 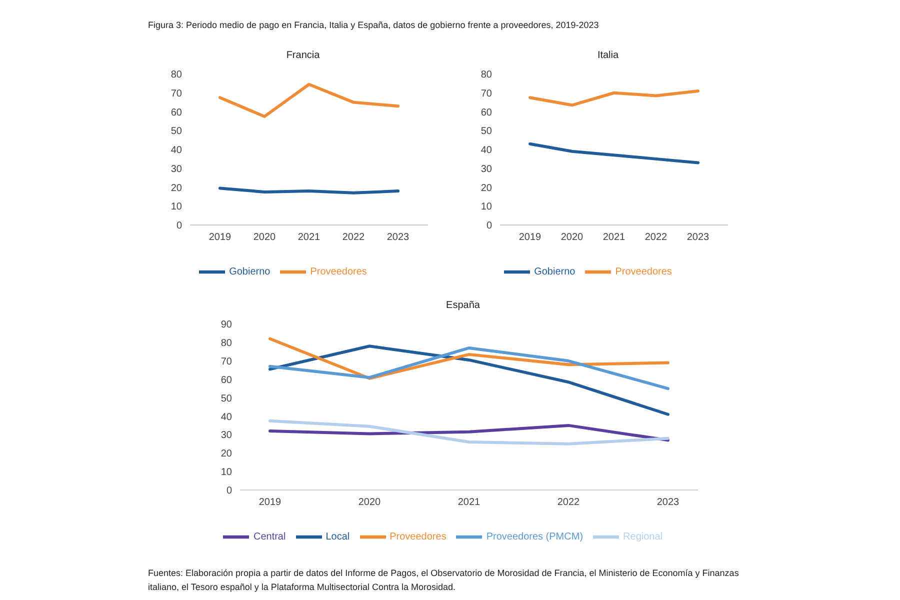 What do you see at coordinates (303, 56) in the screenshot?
I see `chart-title: Francia` at bounding box center [303, 56].